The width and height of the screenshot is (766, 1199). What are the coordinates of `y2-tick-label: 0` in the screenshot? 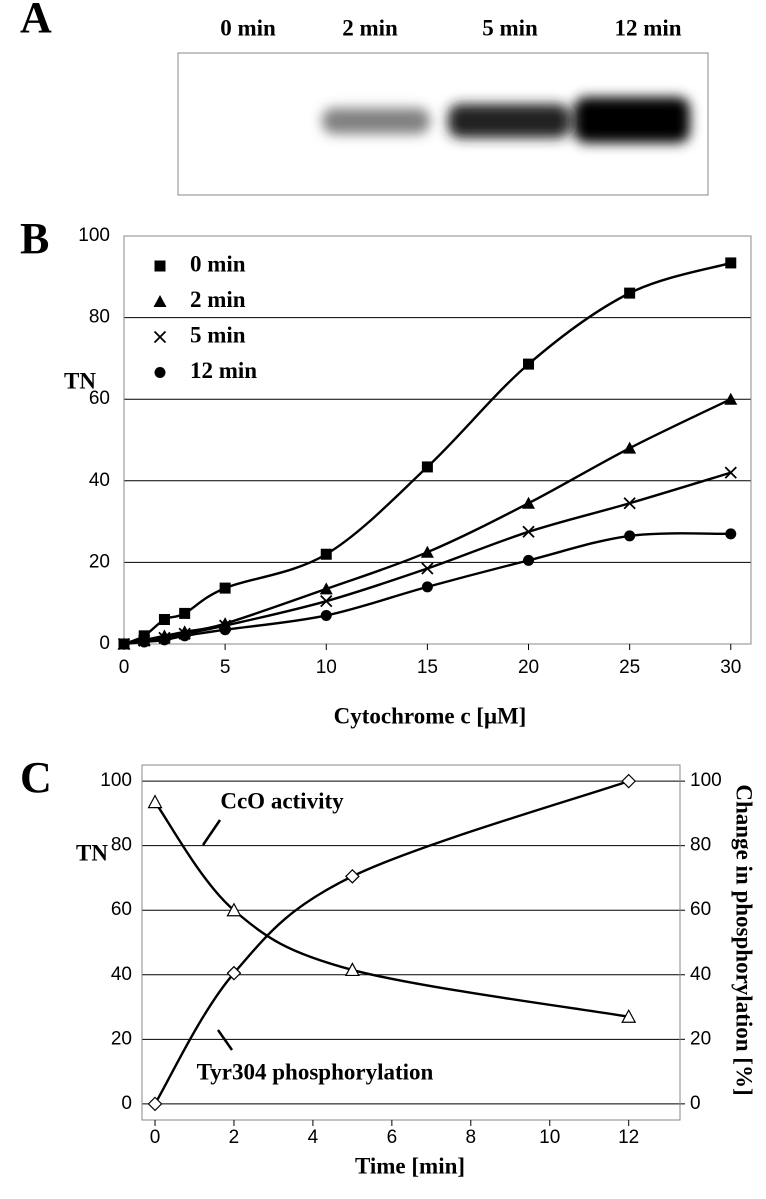 It's located at (695, 1103).